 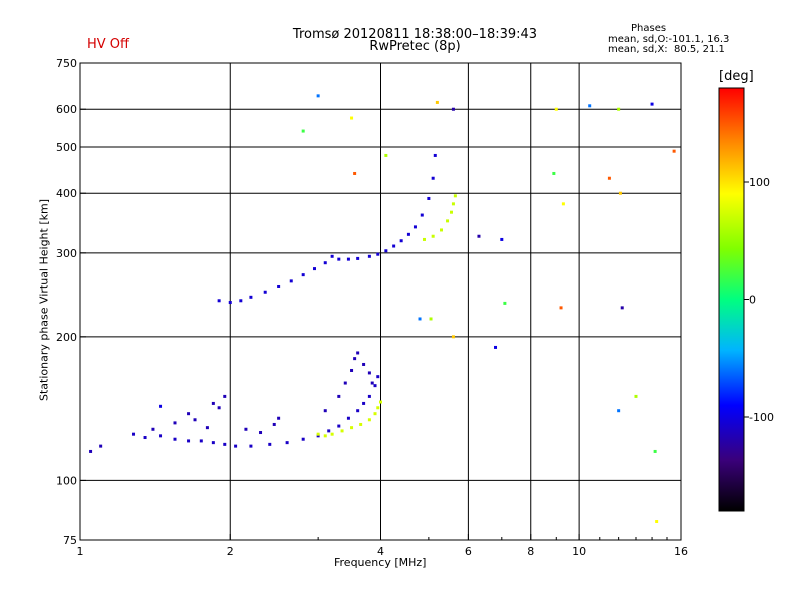 What do you see at coordinates (66, 109) in the screenshot?
I see `y-tick-label: 600` at bounding box center [66, 109].